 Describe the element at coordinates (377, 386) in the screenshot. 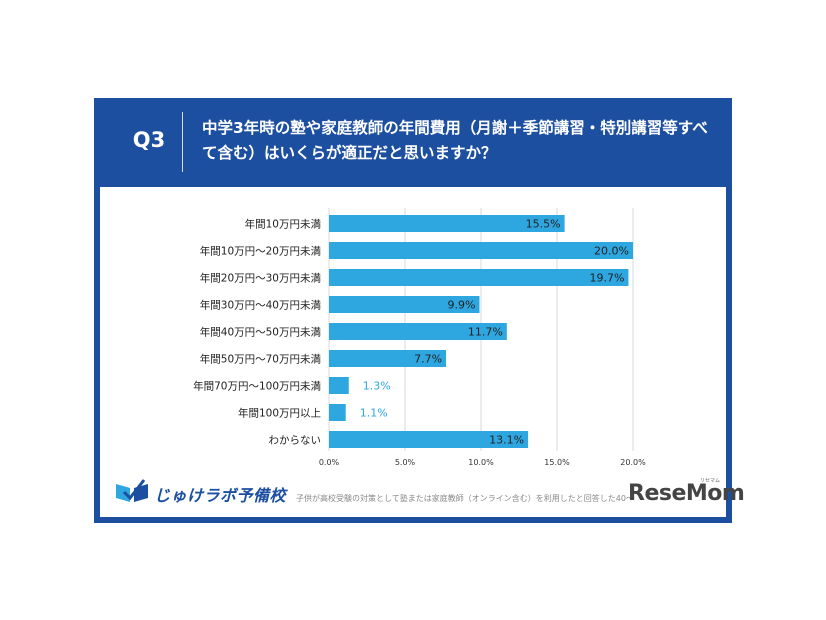

I see `value-label: 1.3%` at that location.